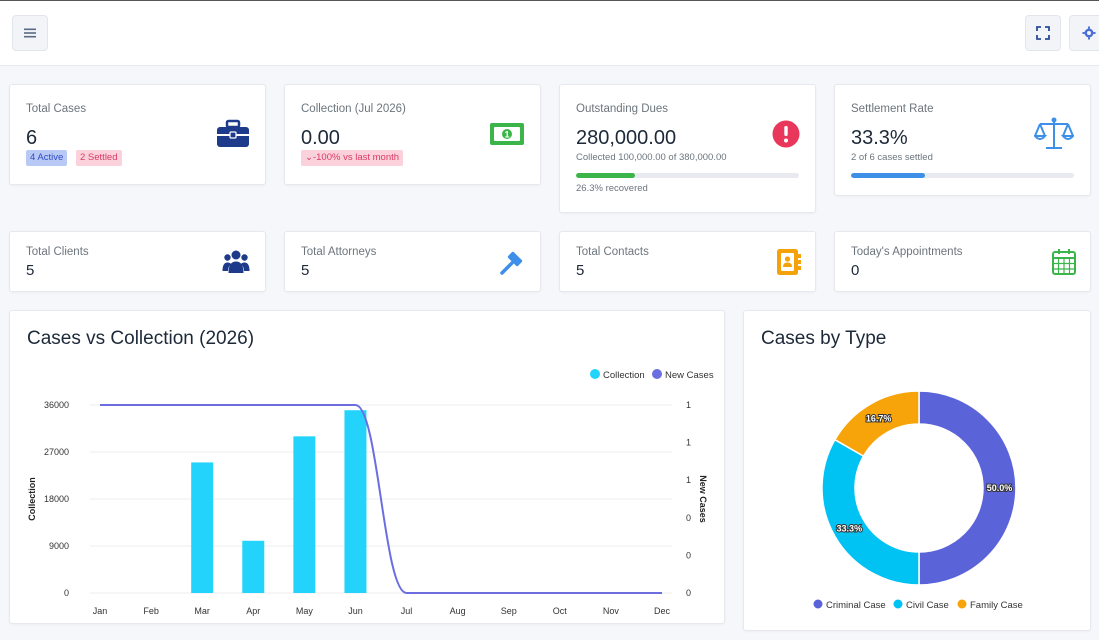 The image size is (1099, 640). What do you see at coordinates (1064, 262) in the screenshot?
I see `calendar-icon` at bounding box center [1064, 262].